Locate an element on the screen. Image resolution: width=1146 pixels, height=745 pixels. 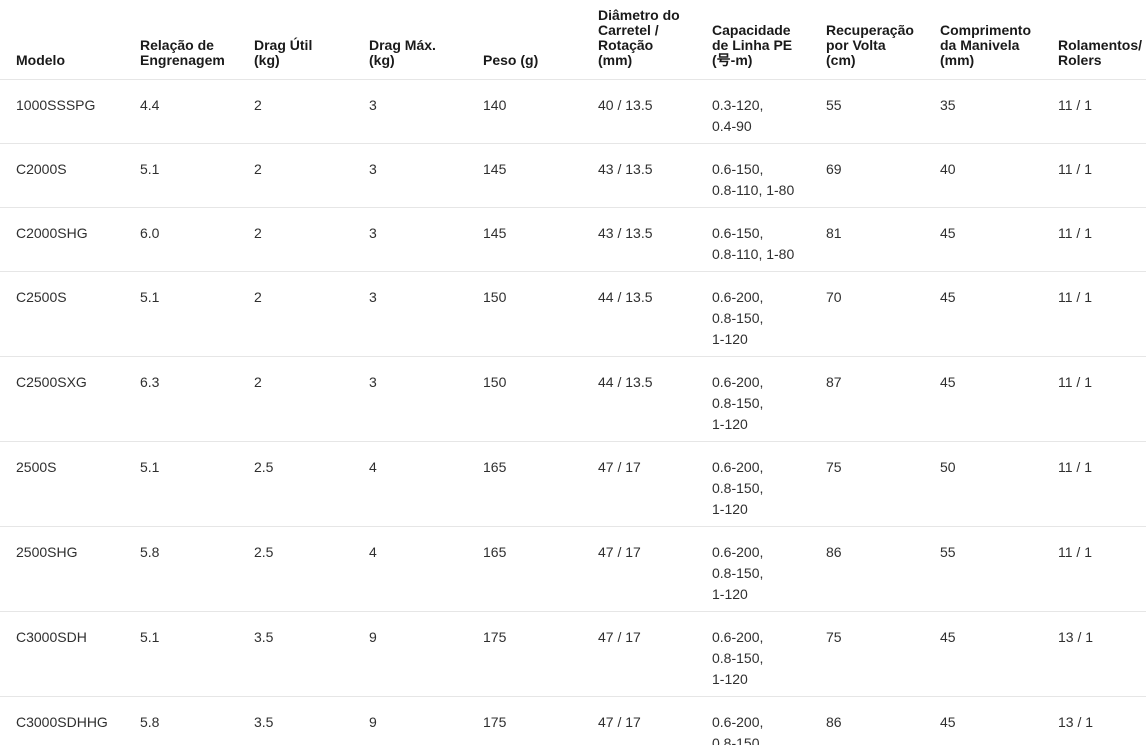
cell-recuperacao_volta: 69 is located at coordinates (883, 175).